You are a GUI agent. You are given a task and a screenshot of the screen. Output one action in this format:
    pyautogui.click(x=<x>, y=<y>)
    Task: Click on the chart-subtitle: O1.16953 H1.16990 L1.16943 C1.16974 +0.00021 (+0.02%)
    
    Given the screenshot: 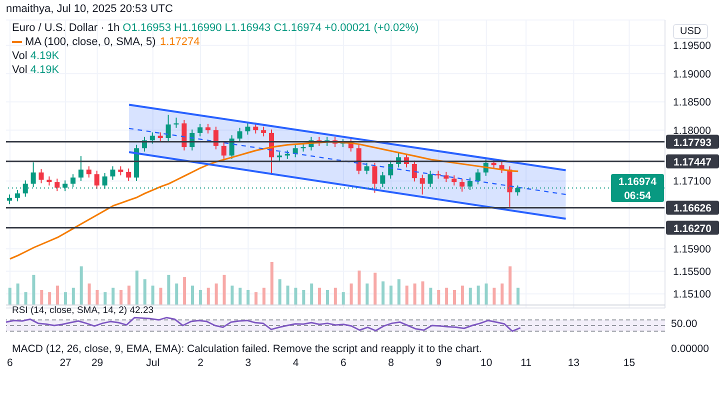 What is the action you would take?
    pyautogui.click(x=270, y=28)
    